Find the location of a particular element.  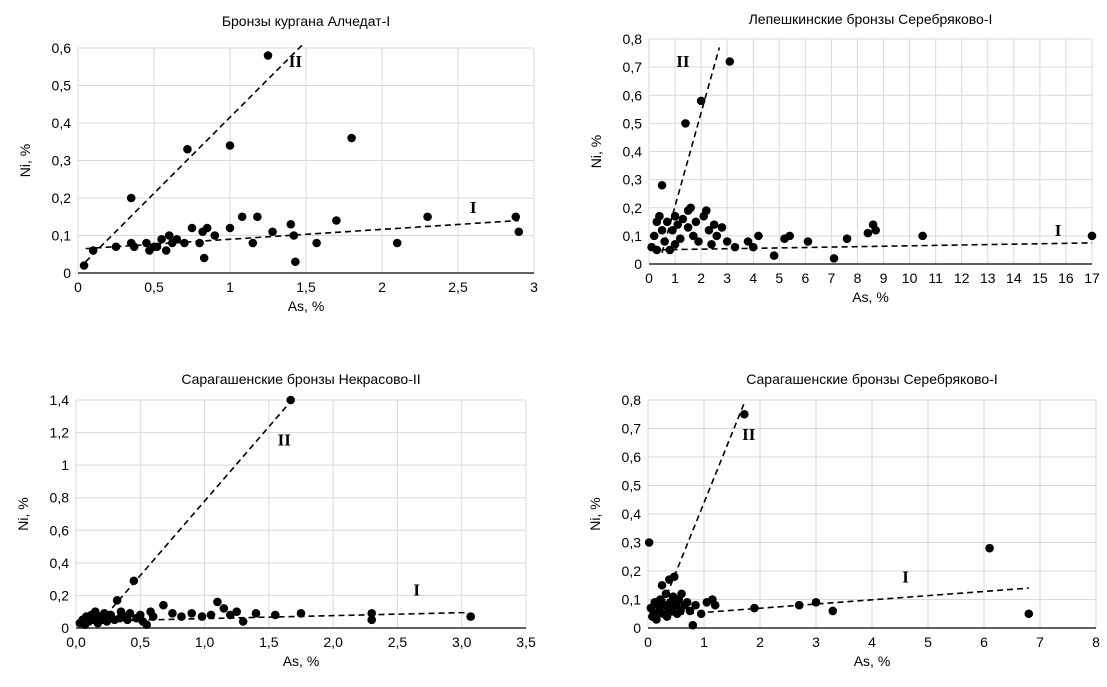

y-tick-label: 1,4 is located at coordinates (60, 400).